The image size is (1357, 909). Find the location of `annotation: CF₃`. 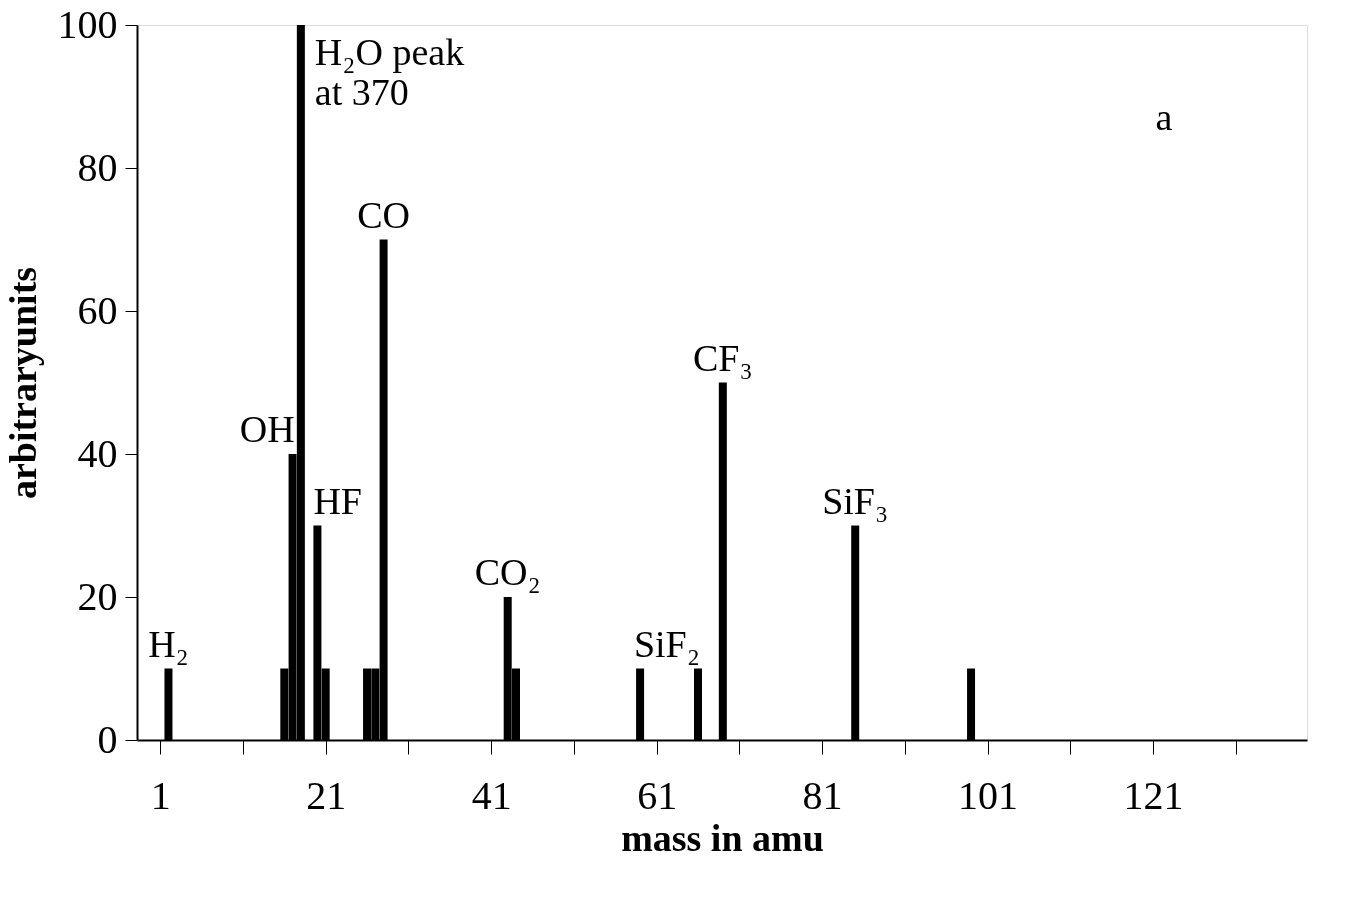

annotation: CF₃ is located at coordinates (722, 357).